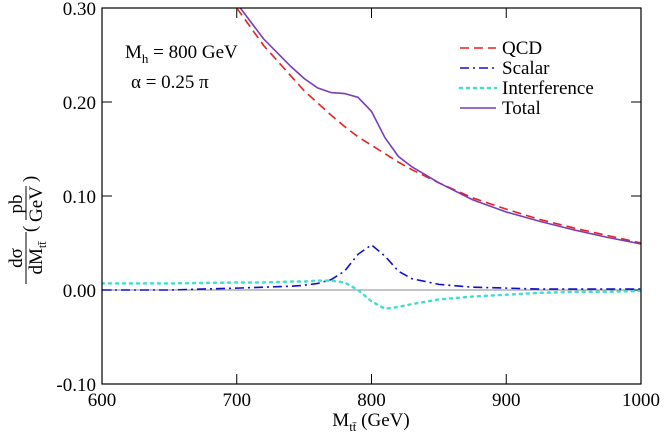 The width and height of the screenshot is (664, 432). I want to click on annotation-part: h, so click(145, 58).